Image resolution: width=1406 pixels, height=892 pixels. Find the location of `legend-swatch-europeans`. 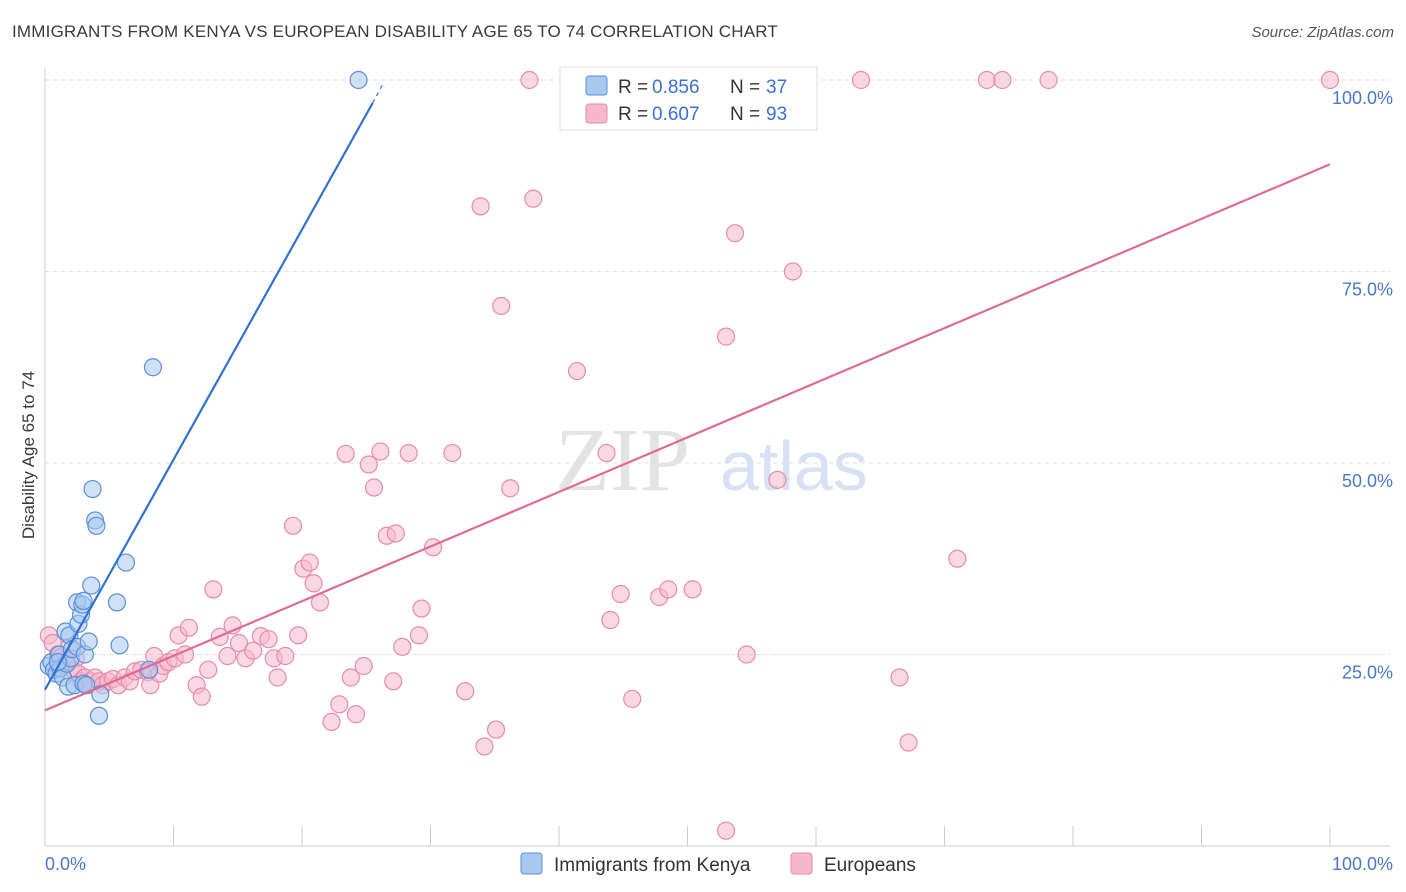

legend-swatch-europeans is located at coordinates (596, 113).